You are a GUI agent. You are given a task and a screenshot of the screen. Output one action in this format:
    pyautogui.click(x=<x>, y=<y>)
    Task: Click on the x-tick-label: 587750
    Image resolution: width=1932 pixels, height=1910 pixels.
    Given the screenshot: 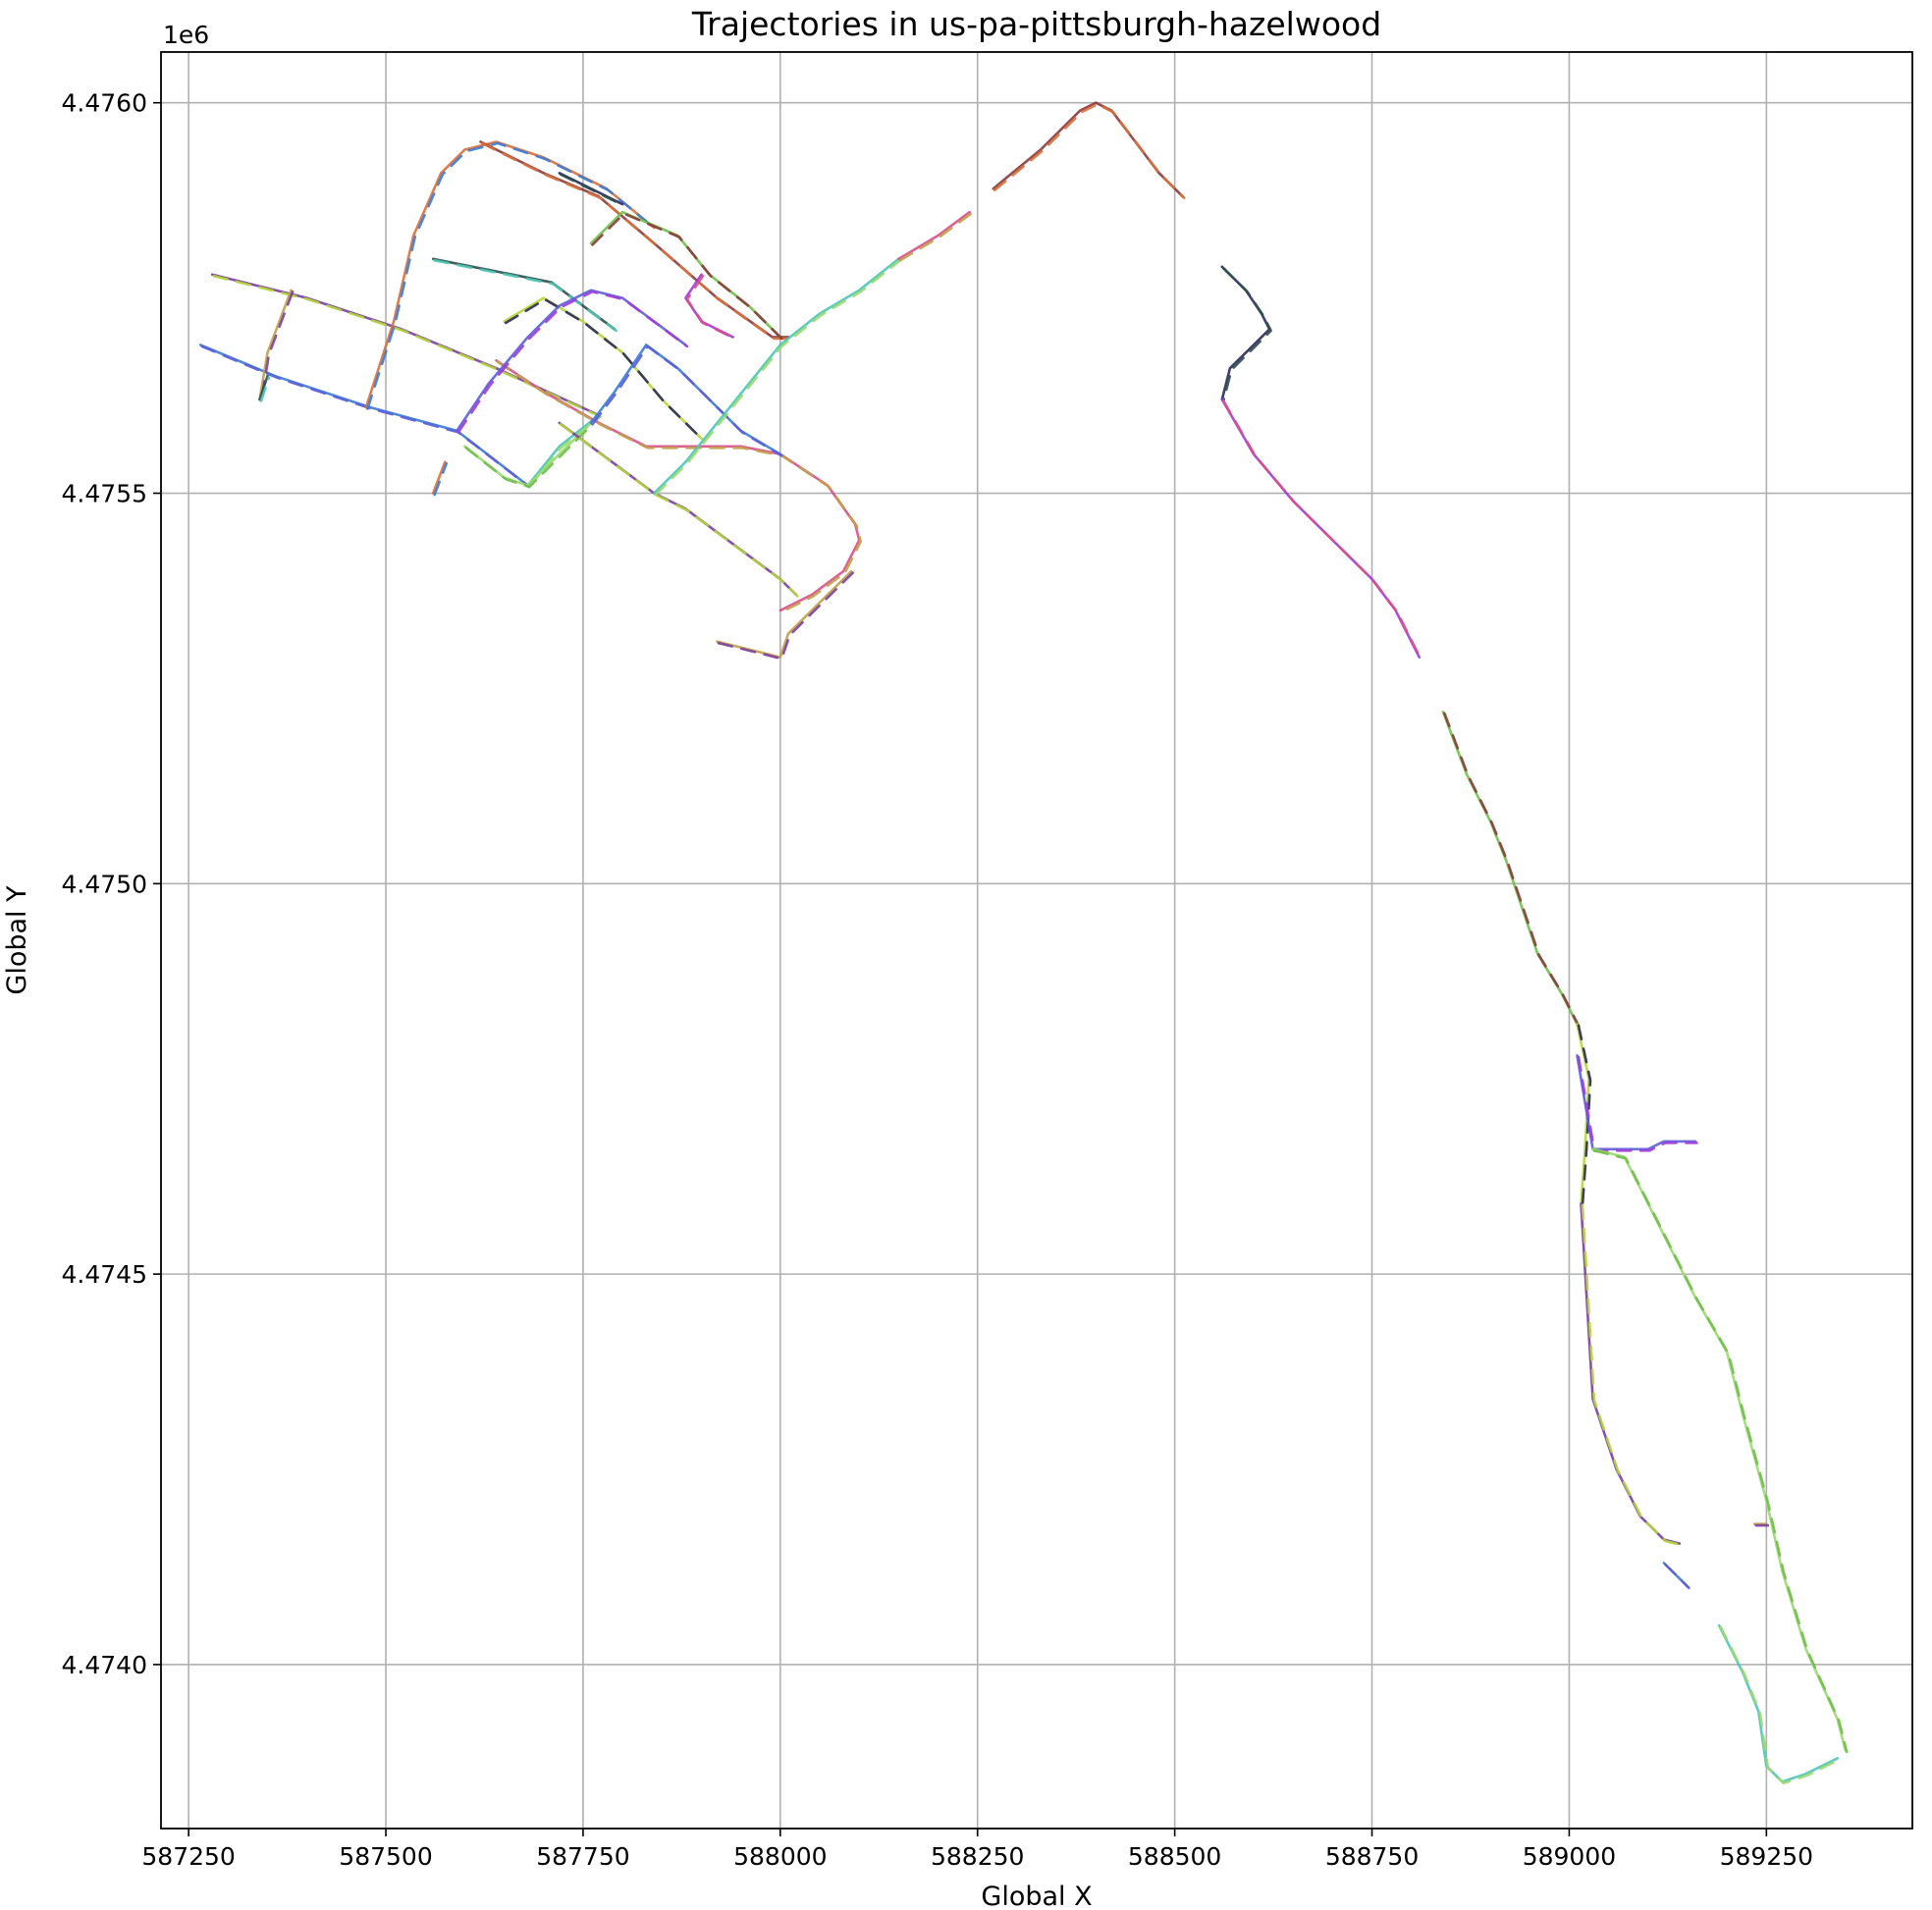 What is the action you would take?
    pyautogui.click(x=582, y=1856)
    